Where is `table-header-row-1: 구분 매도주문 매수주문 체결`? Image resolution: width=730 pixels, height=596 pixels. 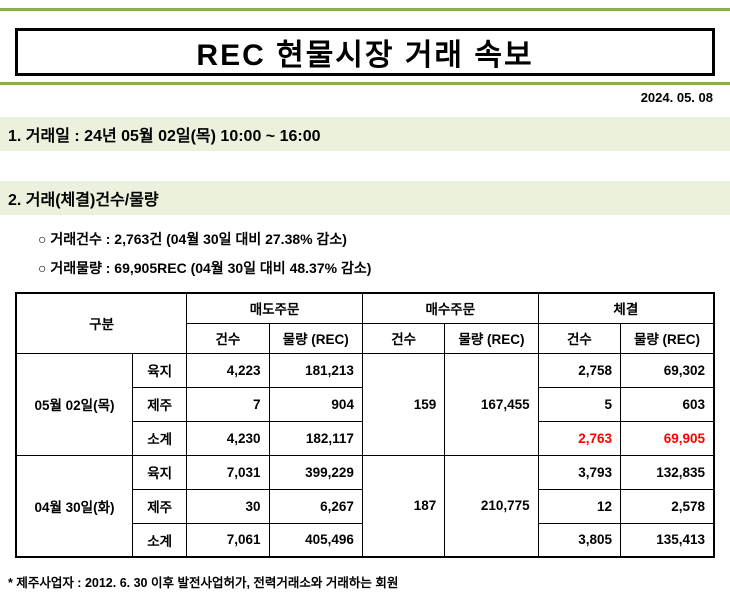 table-header-row-1: 구분 매도주문 매수주문 체결 is located at coordinates (365, 323).